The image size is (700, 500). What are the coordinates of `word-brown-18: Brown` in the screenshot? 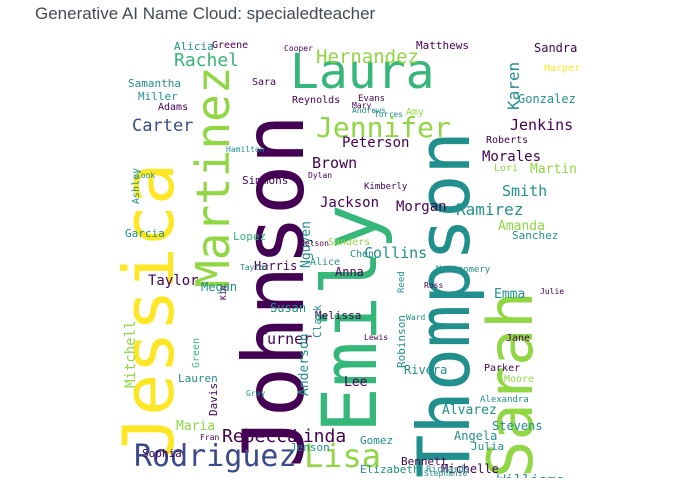 It's located at (335, 163).